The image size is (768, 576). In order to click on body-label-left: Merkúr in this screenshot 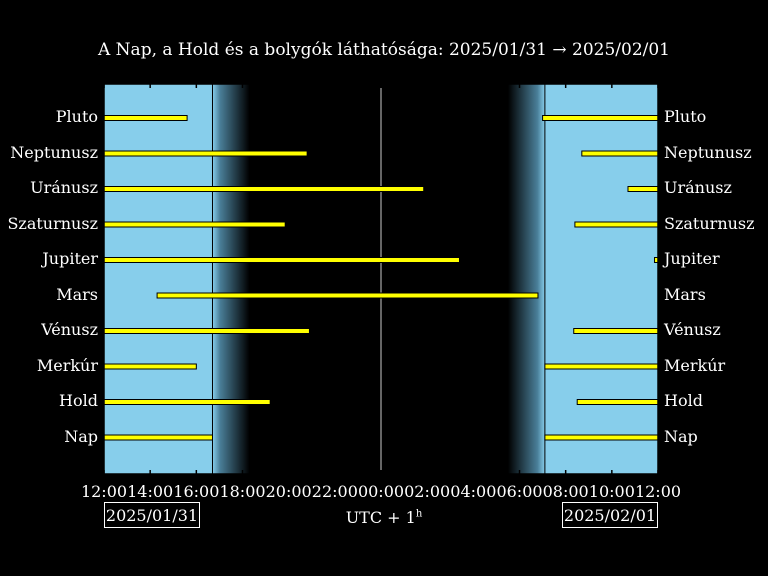, I will do `click(67, 365)`.